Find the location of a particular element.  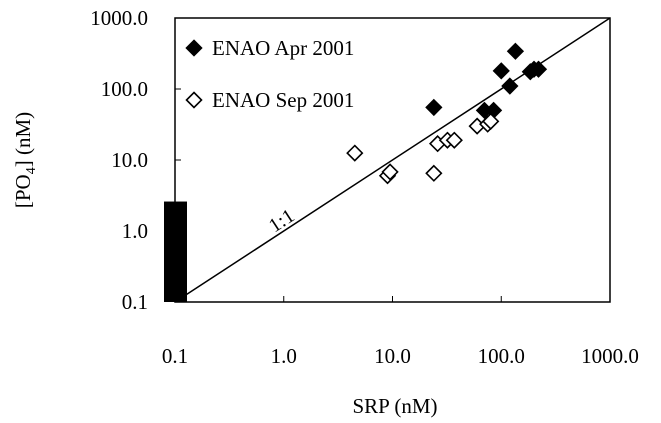

y-axis-title-tail: ] (nM) is located at coordinates (23, 139).